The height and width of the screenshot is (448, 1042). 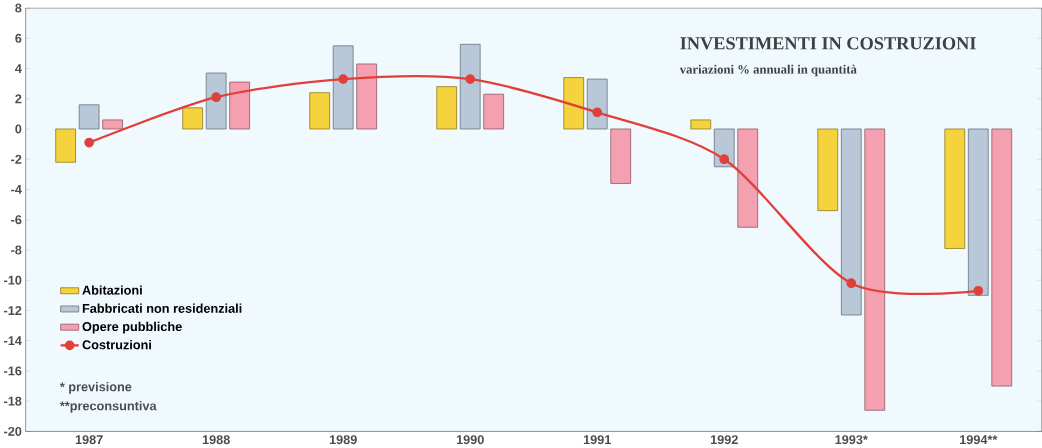 What do you see at coordinates (18, 129) in the screenshot?
I see `y-tick-label: 0` at bounding box center [18, 129].